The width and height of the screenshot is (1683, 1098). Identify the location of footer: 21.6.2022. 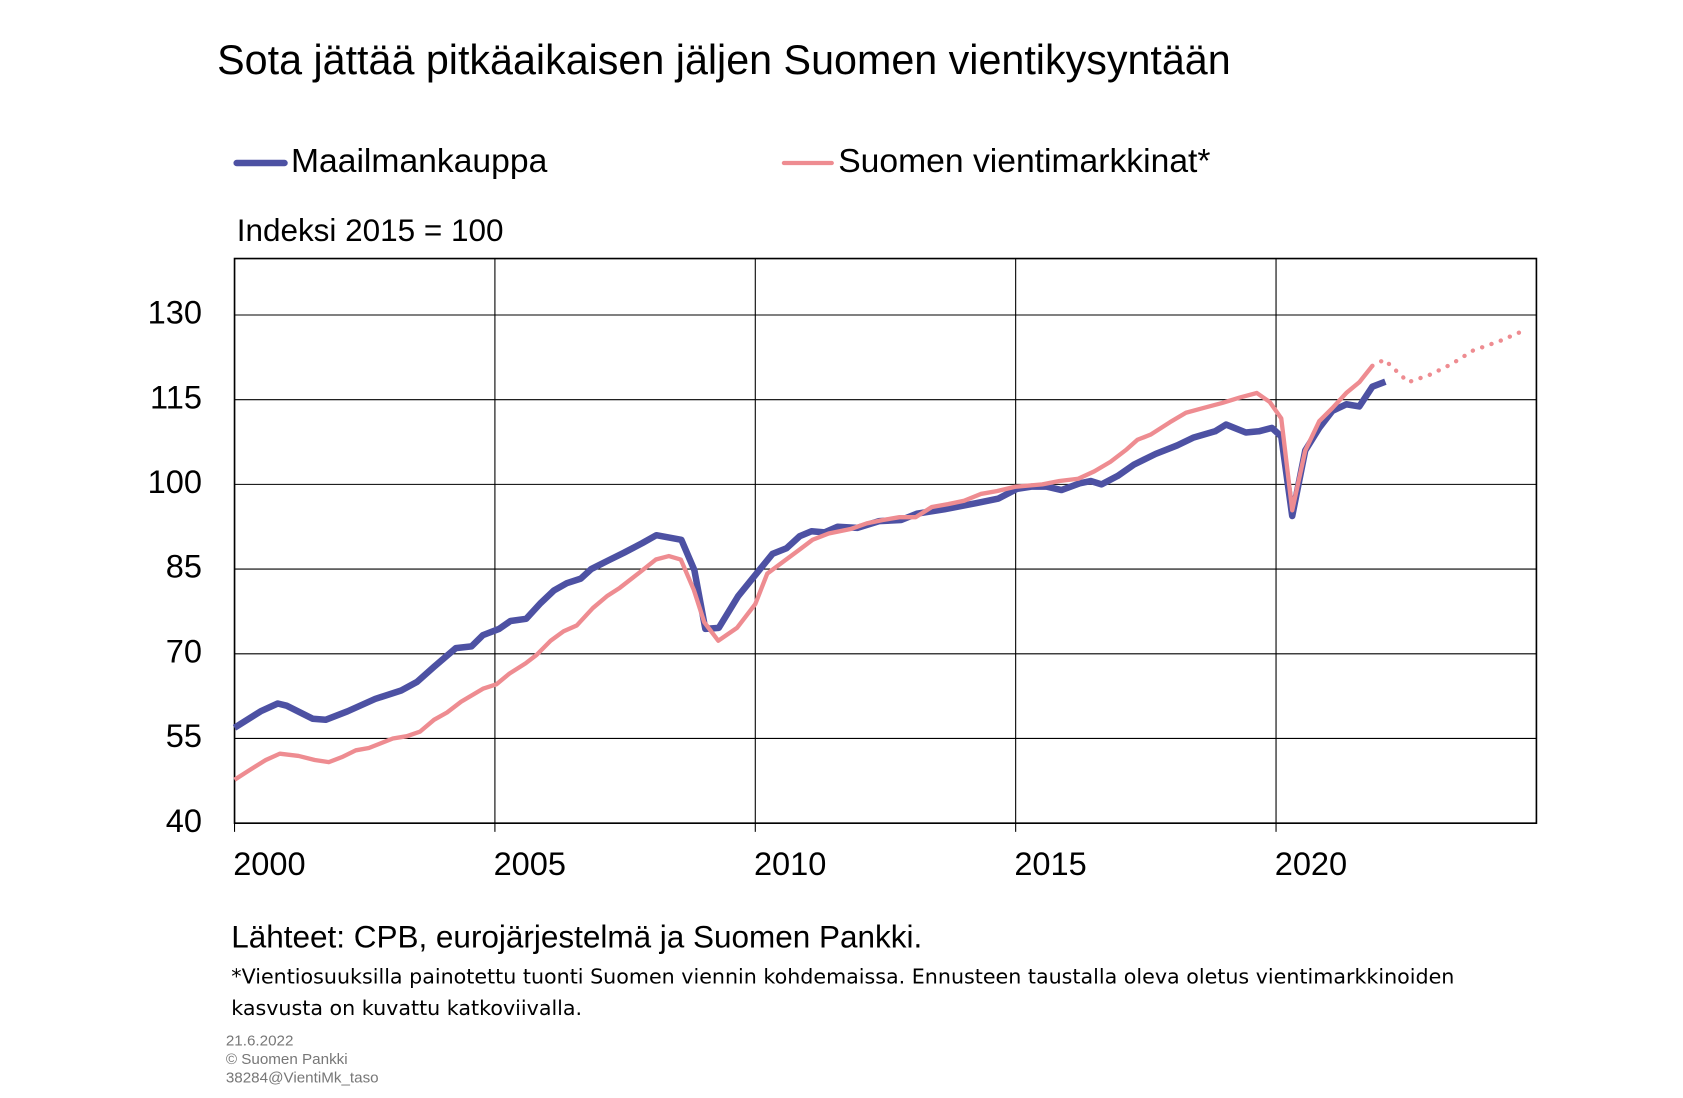
(260, 1040).